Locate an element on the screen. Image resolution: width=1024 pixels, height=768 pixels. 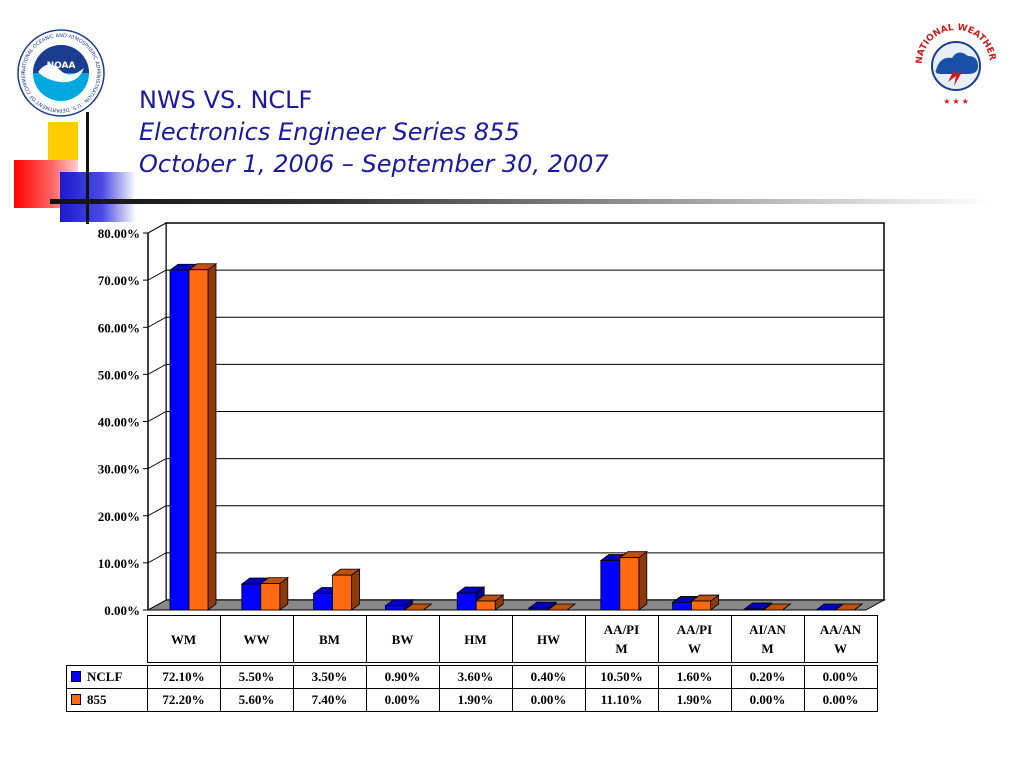
y-tick-label: 0.00% is located at coordinates (122, 610).